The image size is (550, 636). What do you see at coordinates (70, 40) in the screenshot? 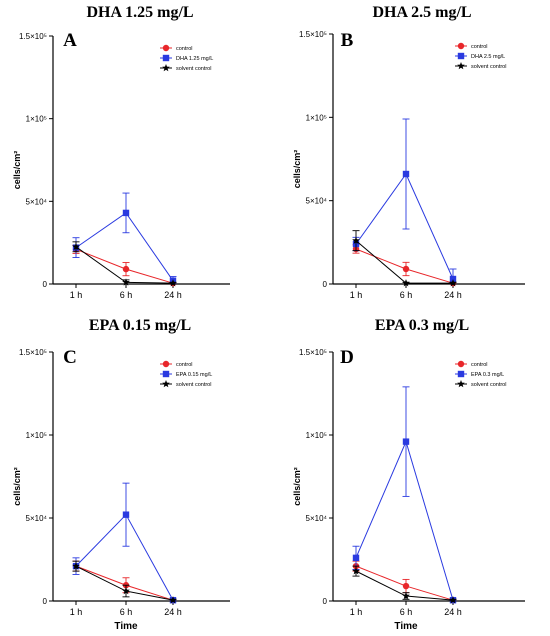
I see `panel-label: A` at bounding box center [70, 40].